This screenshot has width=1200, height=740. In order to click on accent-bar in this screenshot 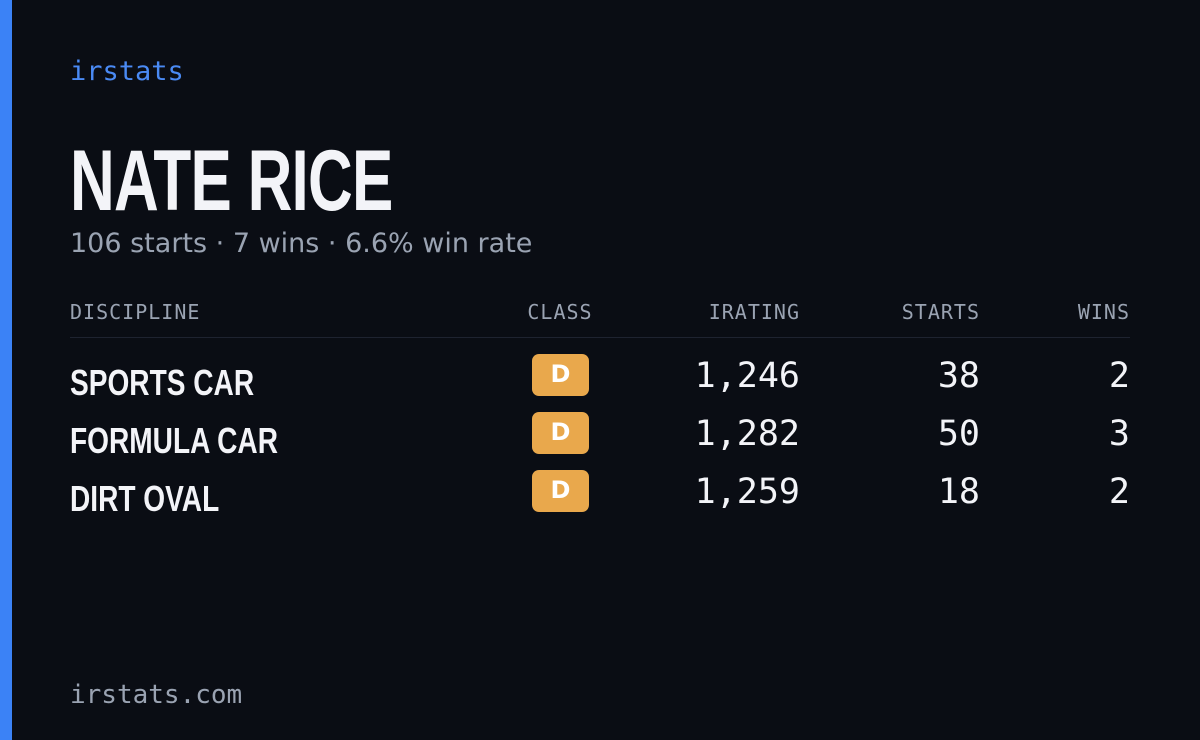, I will do `click(6, 370)`.